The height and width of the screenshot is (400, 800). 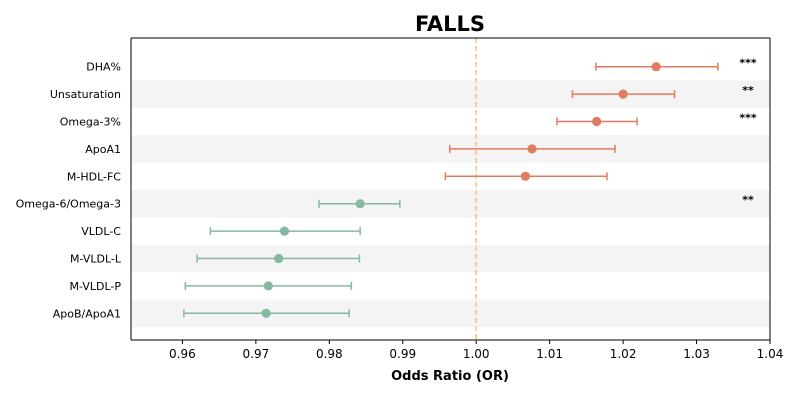 I want to click on chart-title: FALLS, so click(x=450, y=24).